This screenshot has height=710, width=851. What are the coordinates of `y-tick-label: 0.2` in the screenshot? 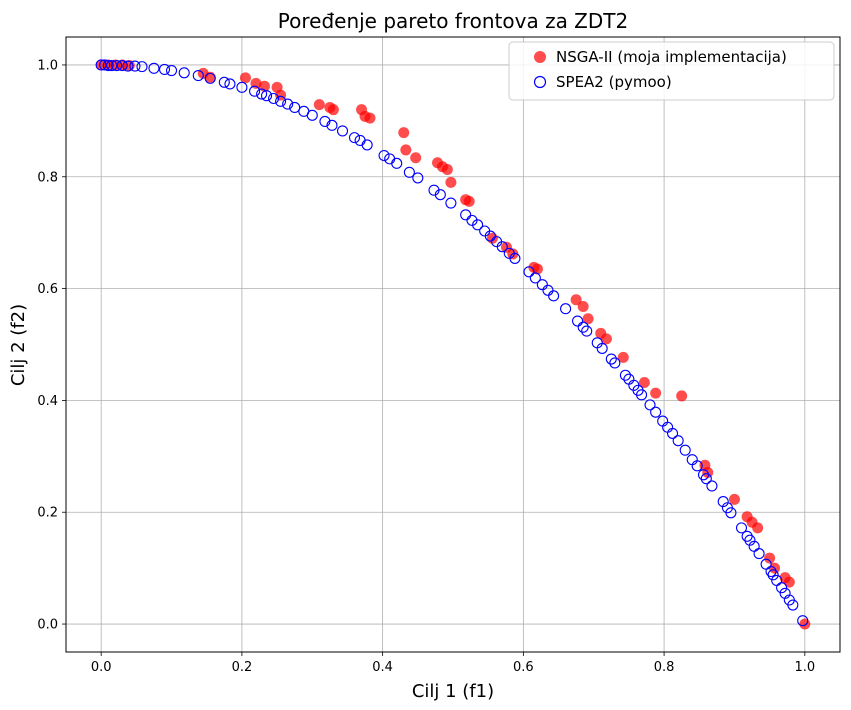 It's located at (47, 513).